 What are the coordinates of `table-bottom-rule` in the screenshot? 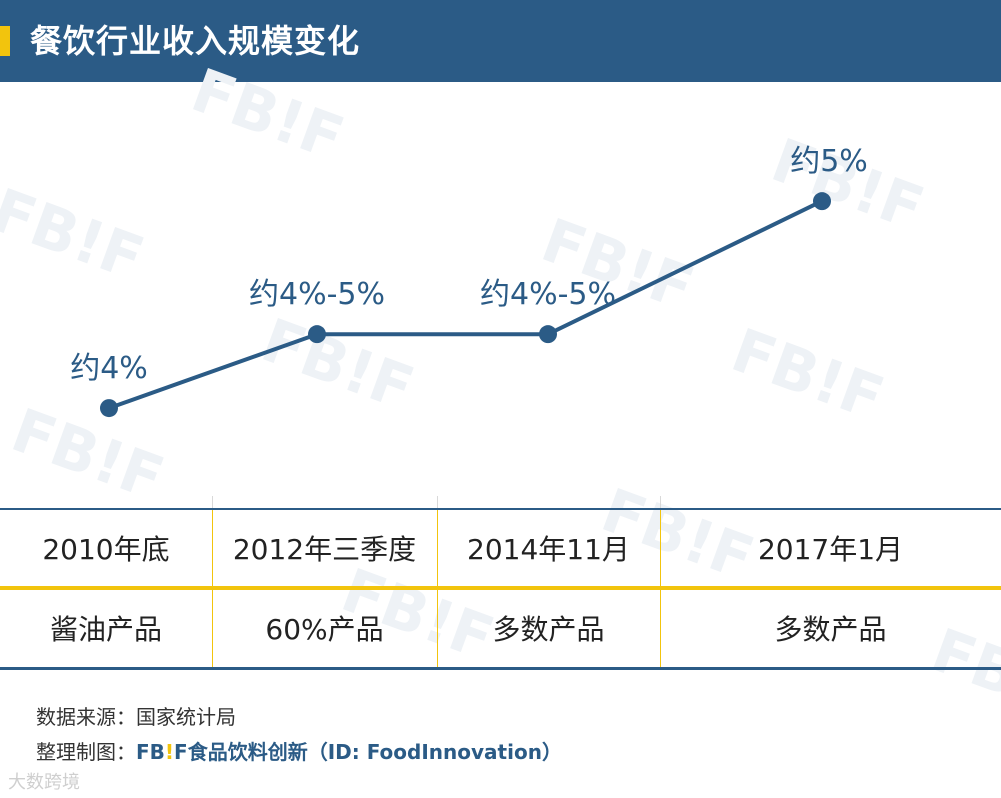 It's located at (500, 668).